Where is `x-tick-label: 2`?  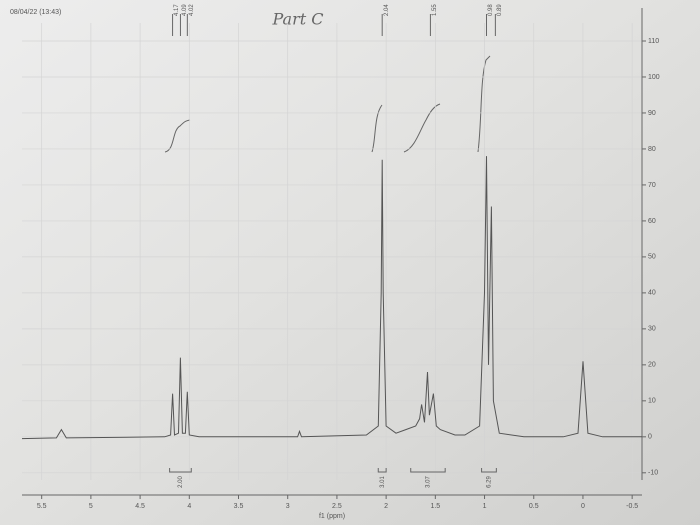 x-tick-label: 2 is located at coordinates (386, 506).